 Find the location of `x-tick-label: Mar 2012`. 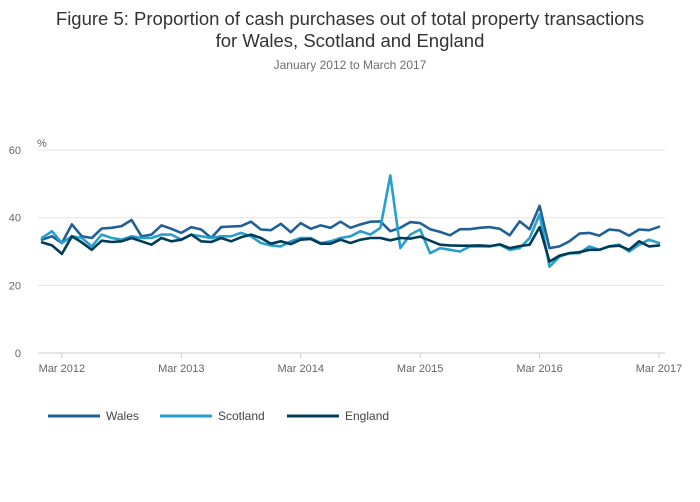

x-tick-label: Mar 2012 is located at coordinates (62, 369).